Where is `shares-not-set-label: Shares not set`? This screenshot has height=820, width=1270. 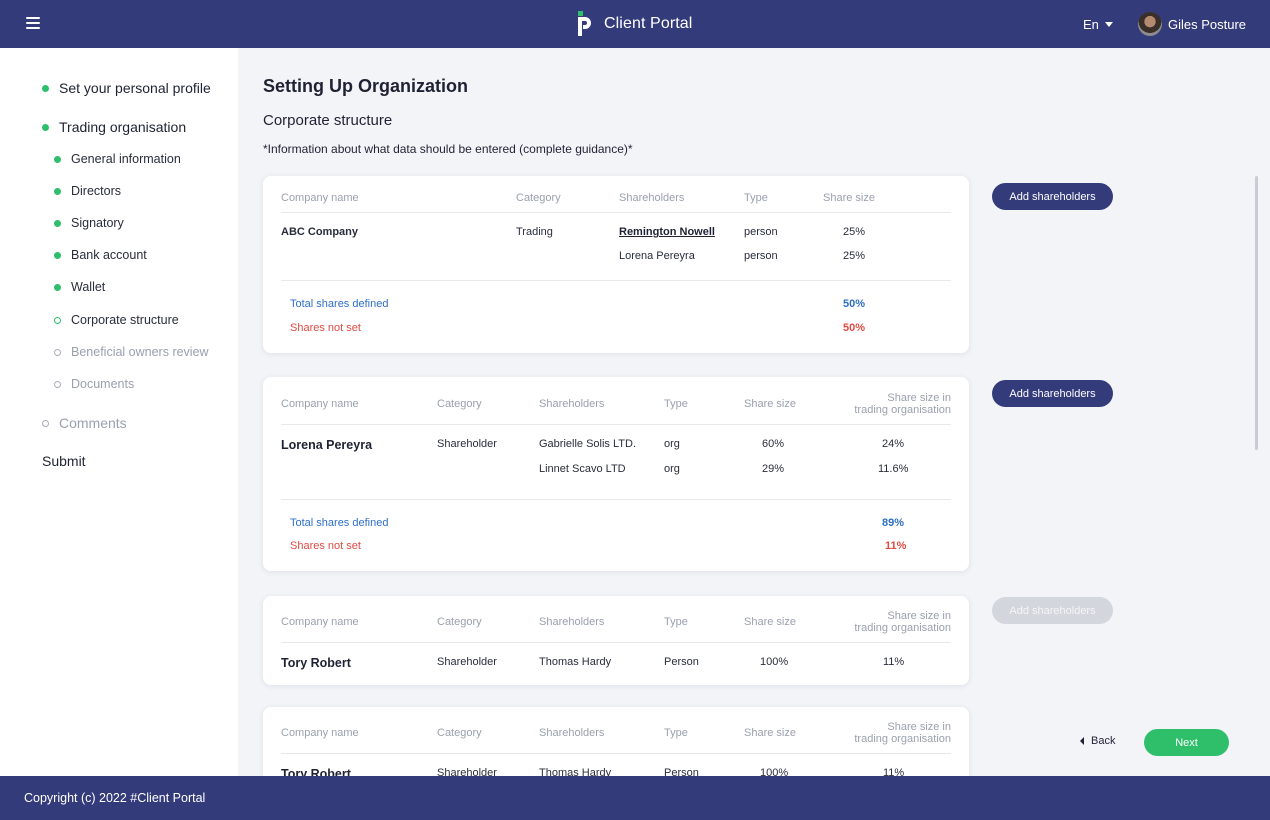 shares-not-set-label: Shares not set is located at coordinates (325, 546).